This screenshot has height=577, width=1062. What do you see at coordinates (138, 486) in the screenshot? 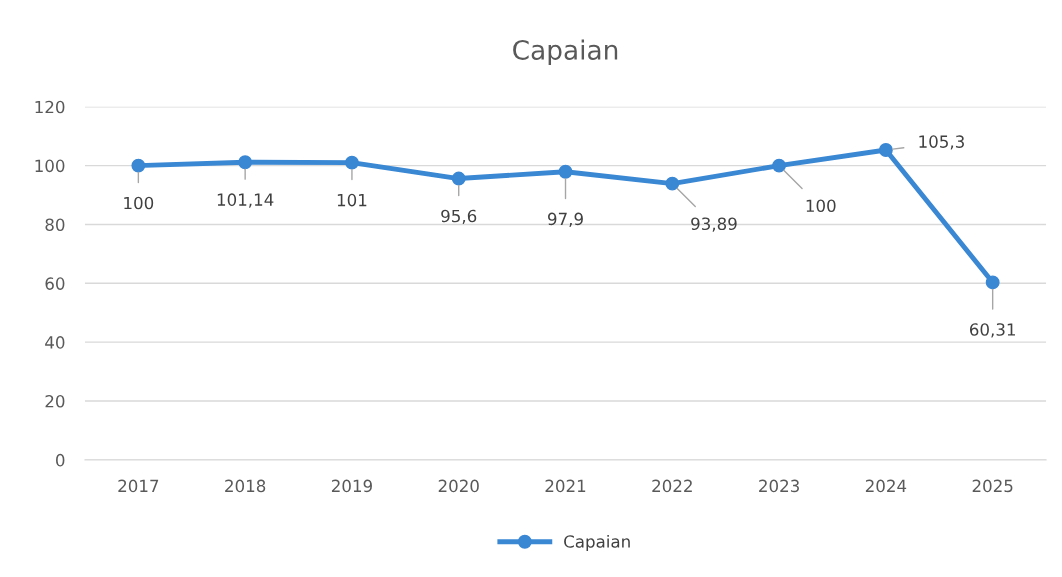
I see `x-tick-label: 2017` at bounding box center [138, 486].